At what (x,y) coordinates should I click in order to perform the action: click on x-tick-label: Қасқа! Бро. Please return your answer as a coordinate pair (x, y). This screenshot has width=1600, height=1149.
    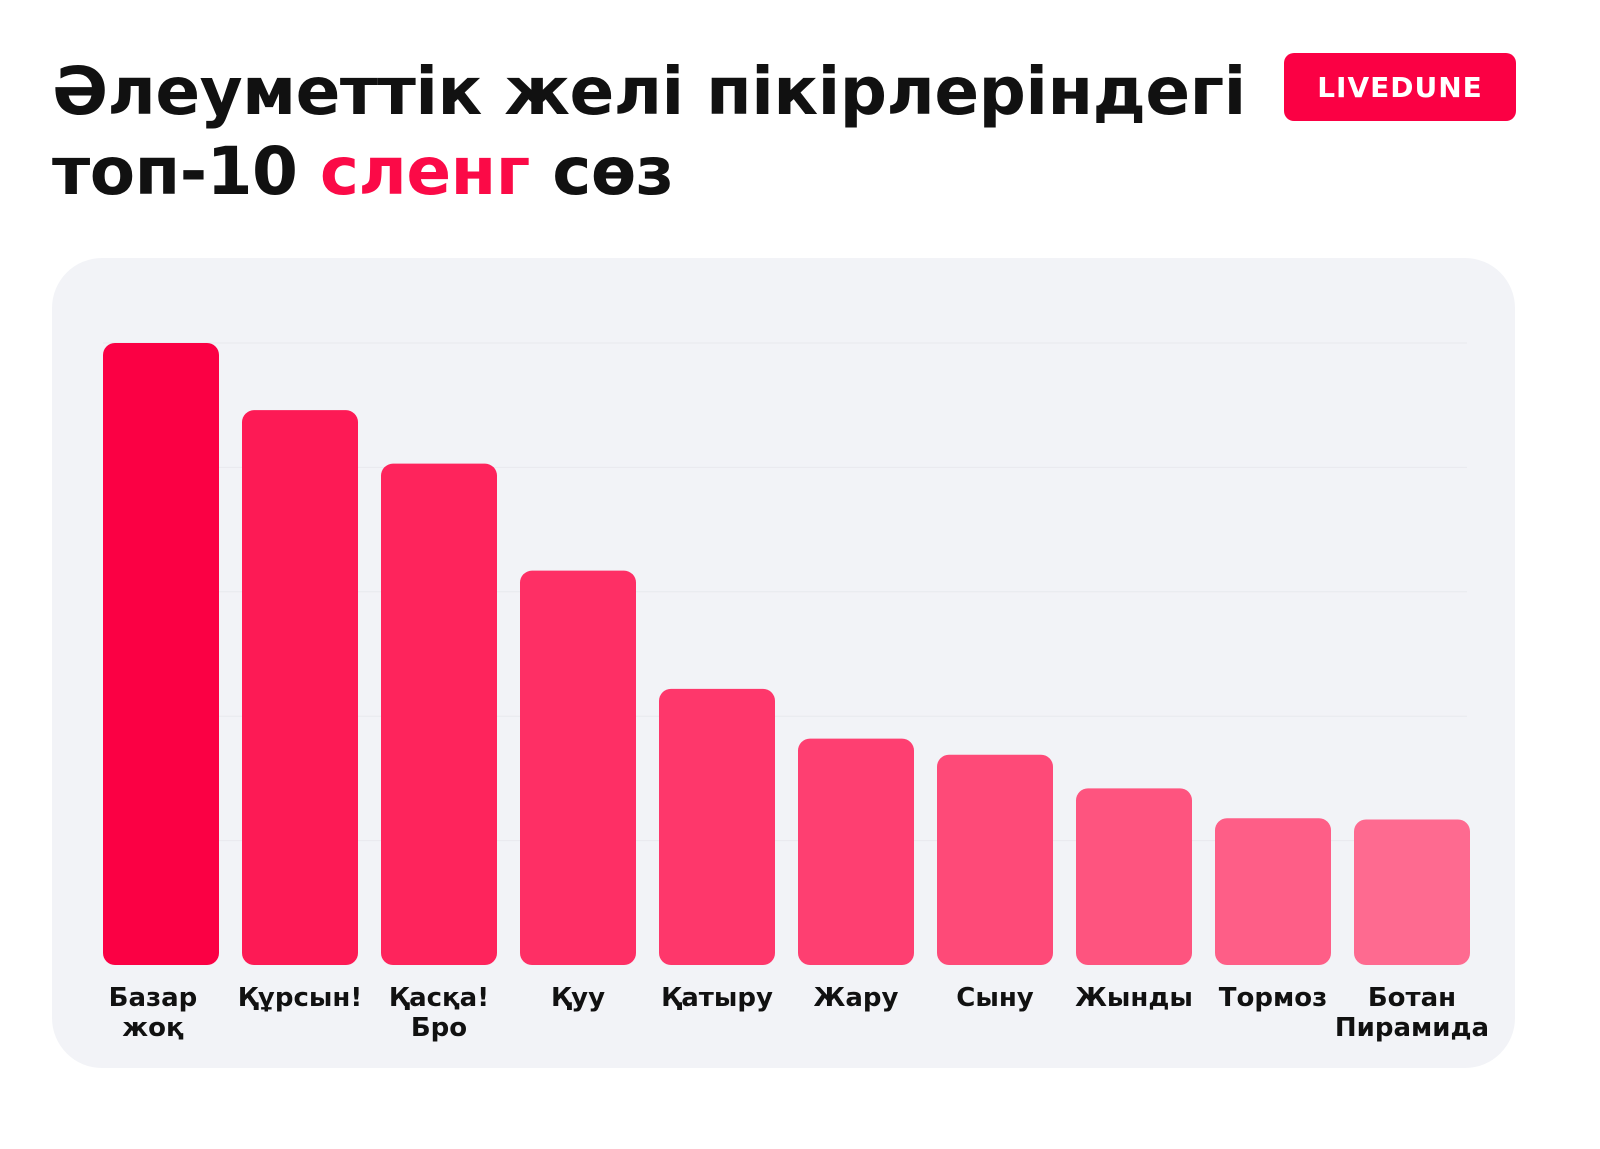
    Looking at the image, I should click on (439, 1013).